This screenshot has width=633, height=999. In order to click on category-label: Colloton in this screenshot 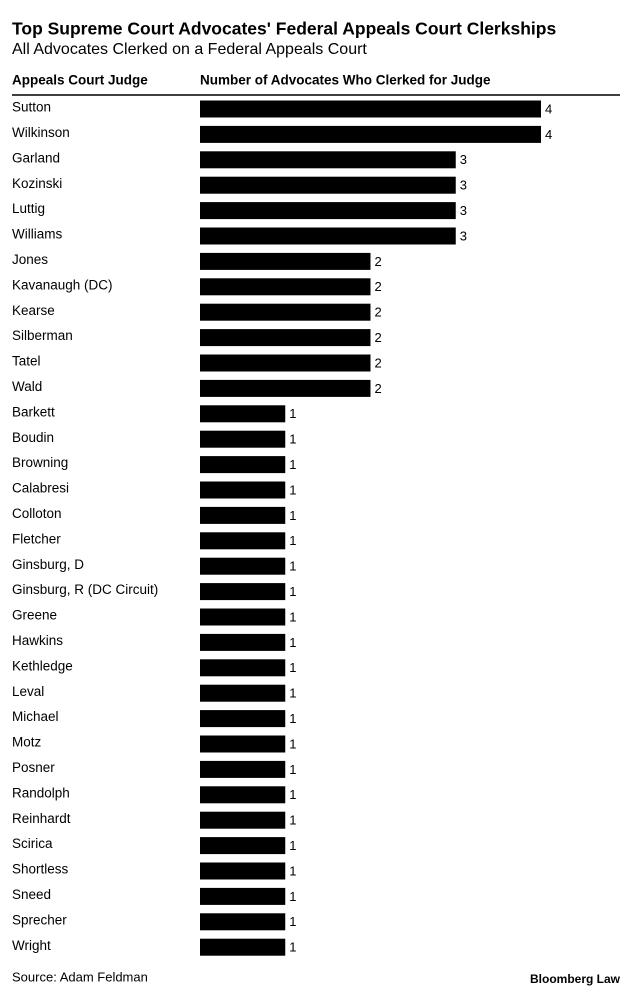, I will do `click(37, 513)`.